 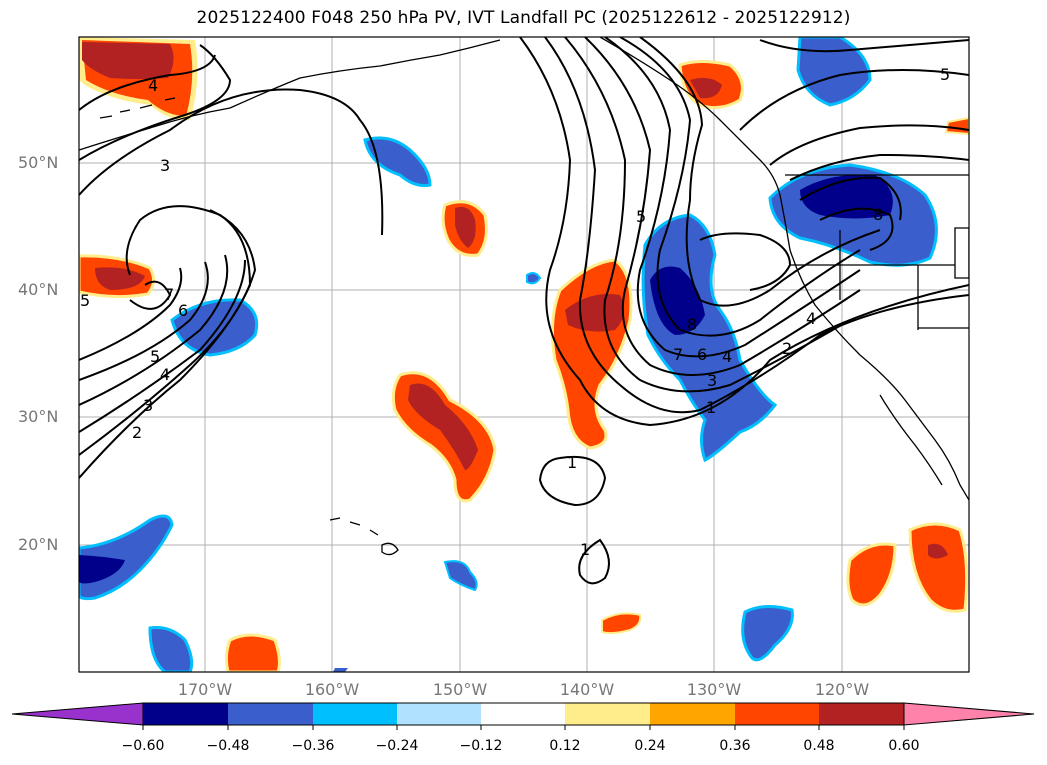 I want to click on neg-blob-east-core, so click(x=677, y=300).